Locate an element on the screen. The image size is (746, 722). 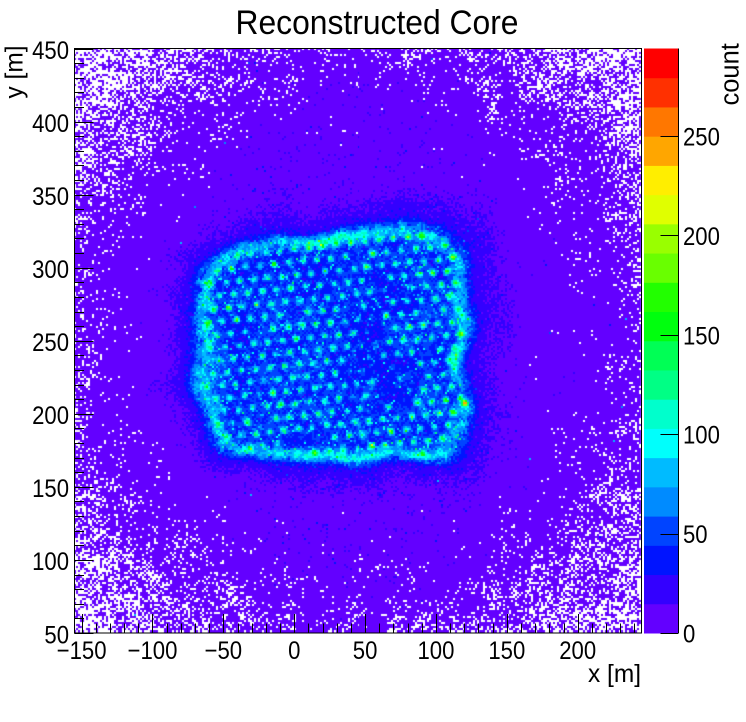
svg-text: 300 is located at coordinates (50, 270).